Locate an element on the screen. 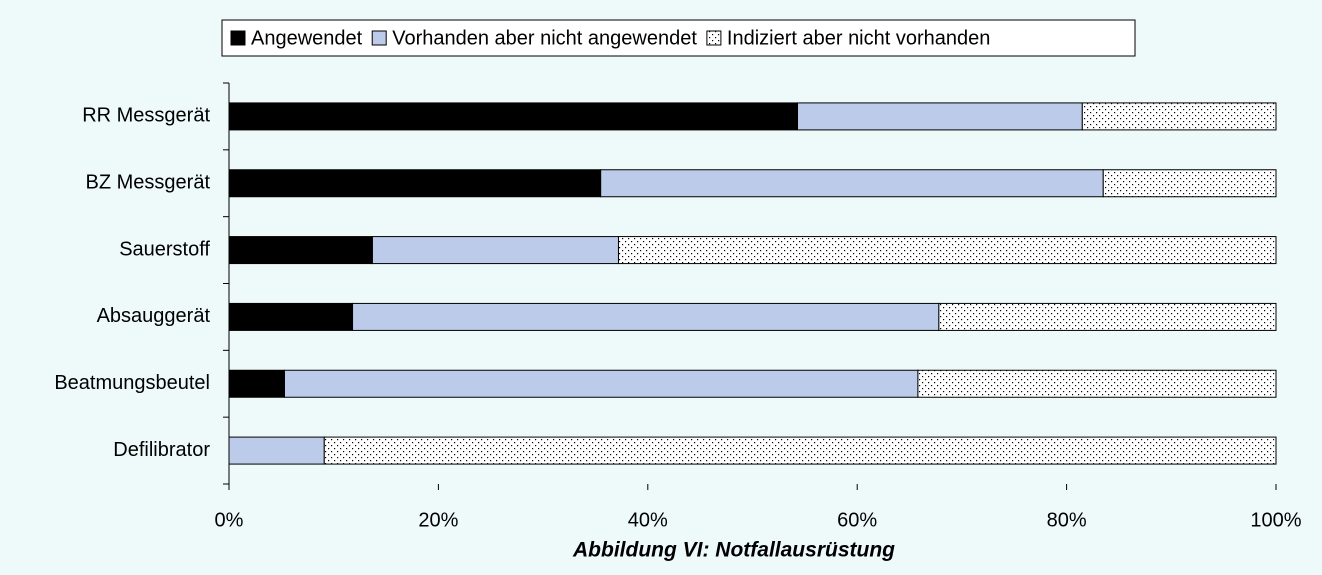 This screenshot has width=1322, height=575. y-tick-label: Absauggerät is located at coordinates (154, 316).